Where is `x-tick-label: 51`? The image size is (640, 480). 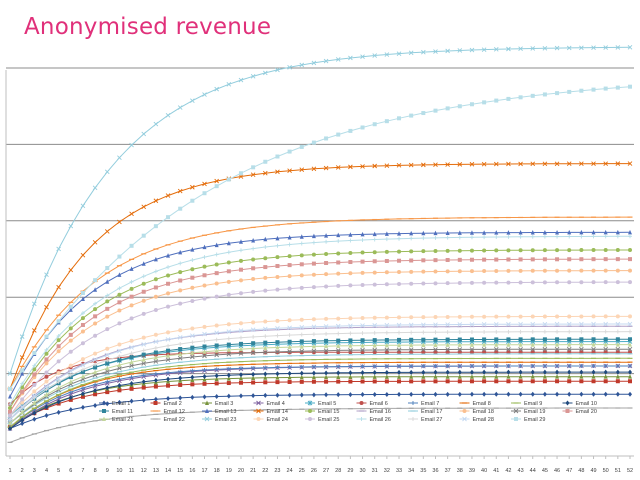
x-tick-label: 51 is located at coordinates (618, 471).